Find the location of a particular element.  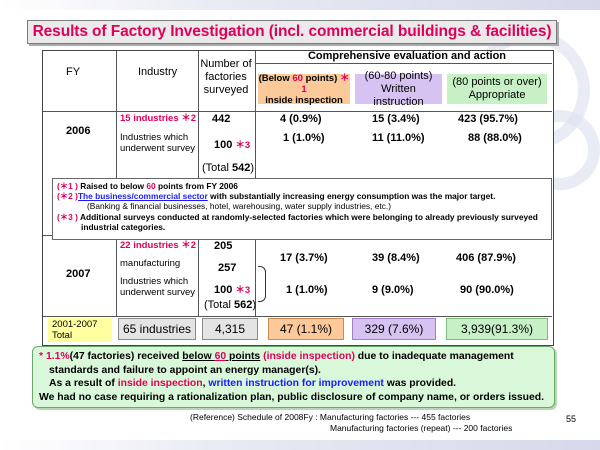

fy2006-below-2: 1 (1.0%) is located at coordinates (304, 138).